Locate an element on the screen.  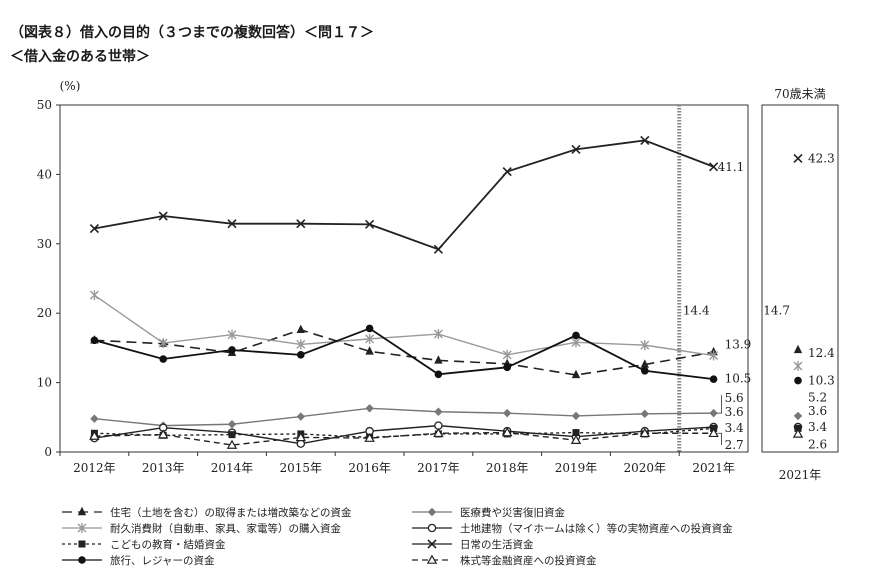
value-label-durables: 13.9 is located at coordinates (738, 345).